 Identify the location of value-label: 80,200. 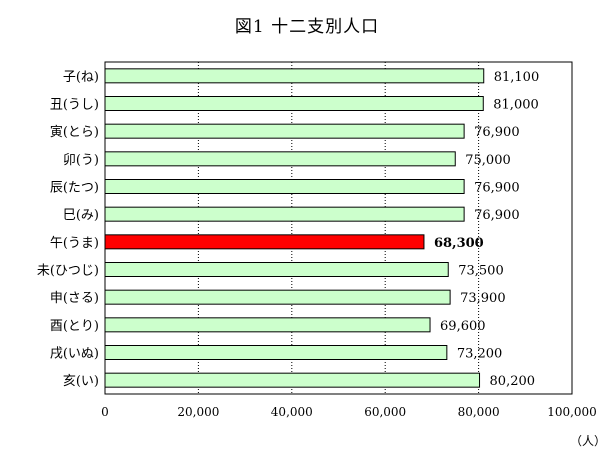
(513, 381).